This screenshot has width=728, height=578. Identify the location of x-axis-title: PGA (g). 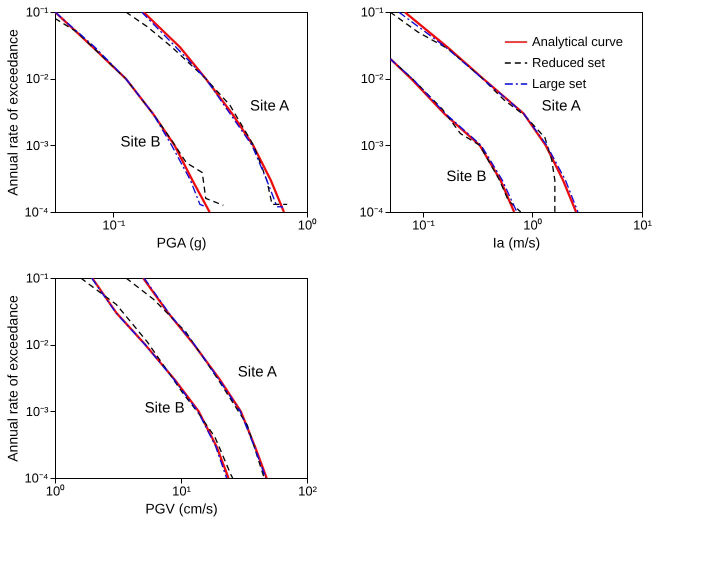
(181, 242).